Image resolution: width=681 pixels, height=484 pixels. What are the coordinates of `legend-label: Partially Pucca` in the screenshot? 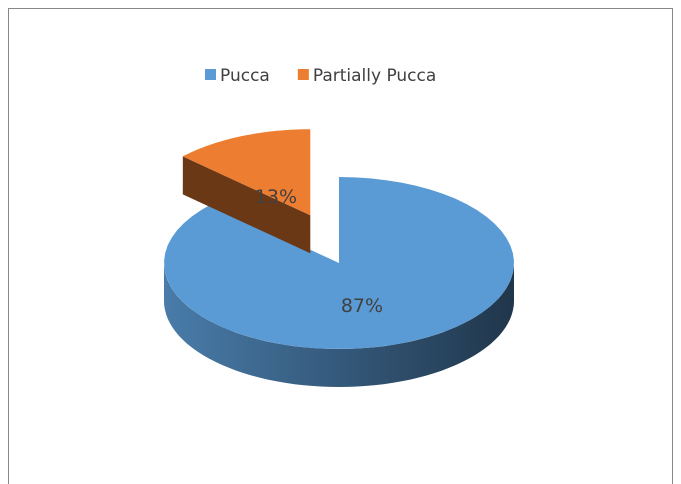 It's located at (374, 76).